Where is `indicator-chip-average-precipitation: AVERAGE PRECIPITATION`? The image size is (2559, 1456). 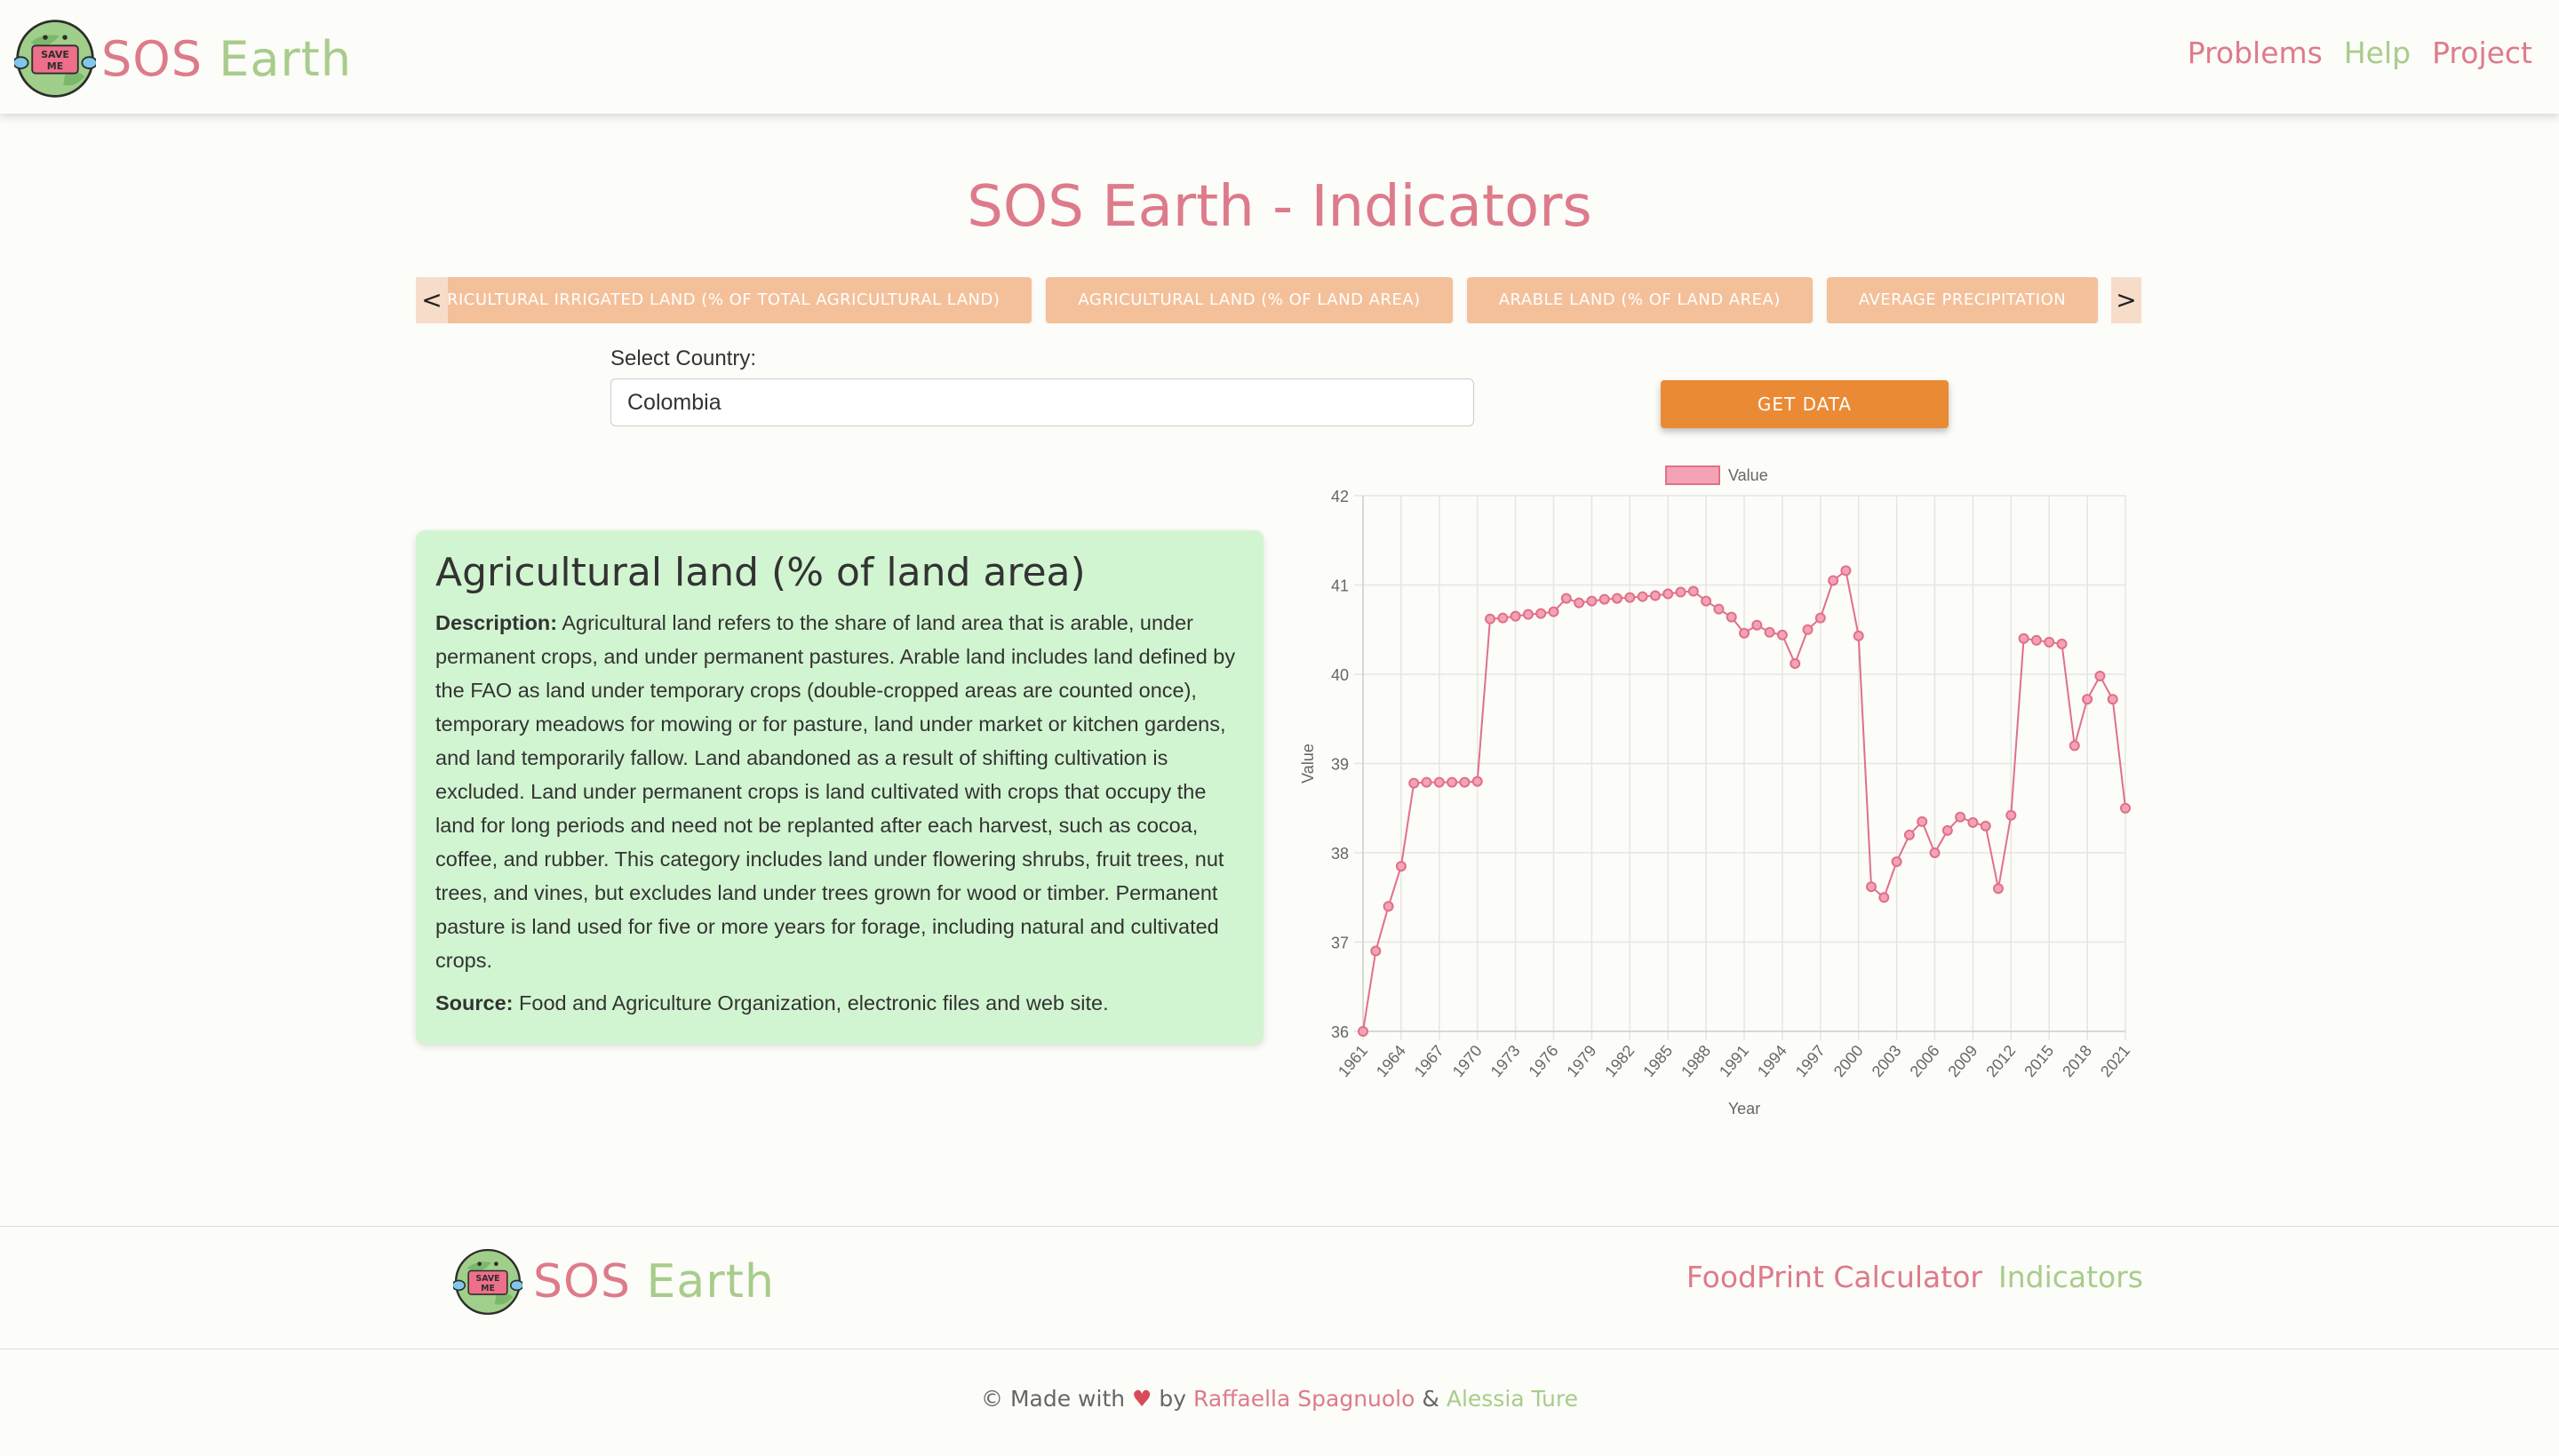
indicator-chip-average-precipitation: AVERAGE PRECIPITATION is located at coordinates (1963, 300).